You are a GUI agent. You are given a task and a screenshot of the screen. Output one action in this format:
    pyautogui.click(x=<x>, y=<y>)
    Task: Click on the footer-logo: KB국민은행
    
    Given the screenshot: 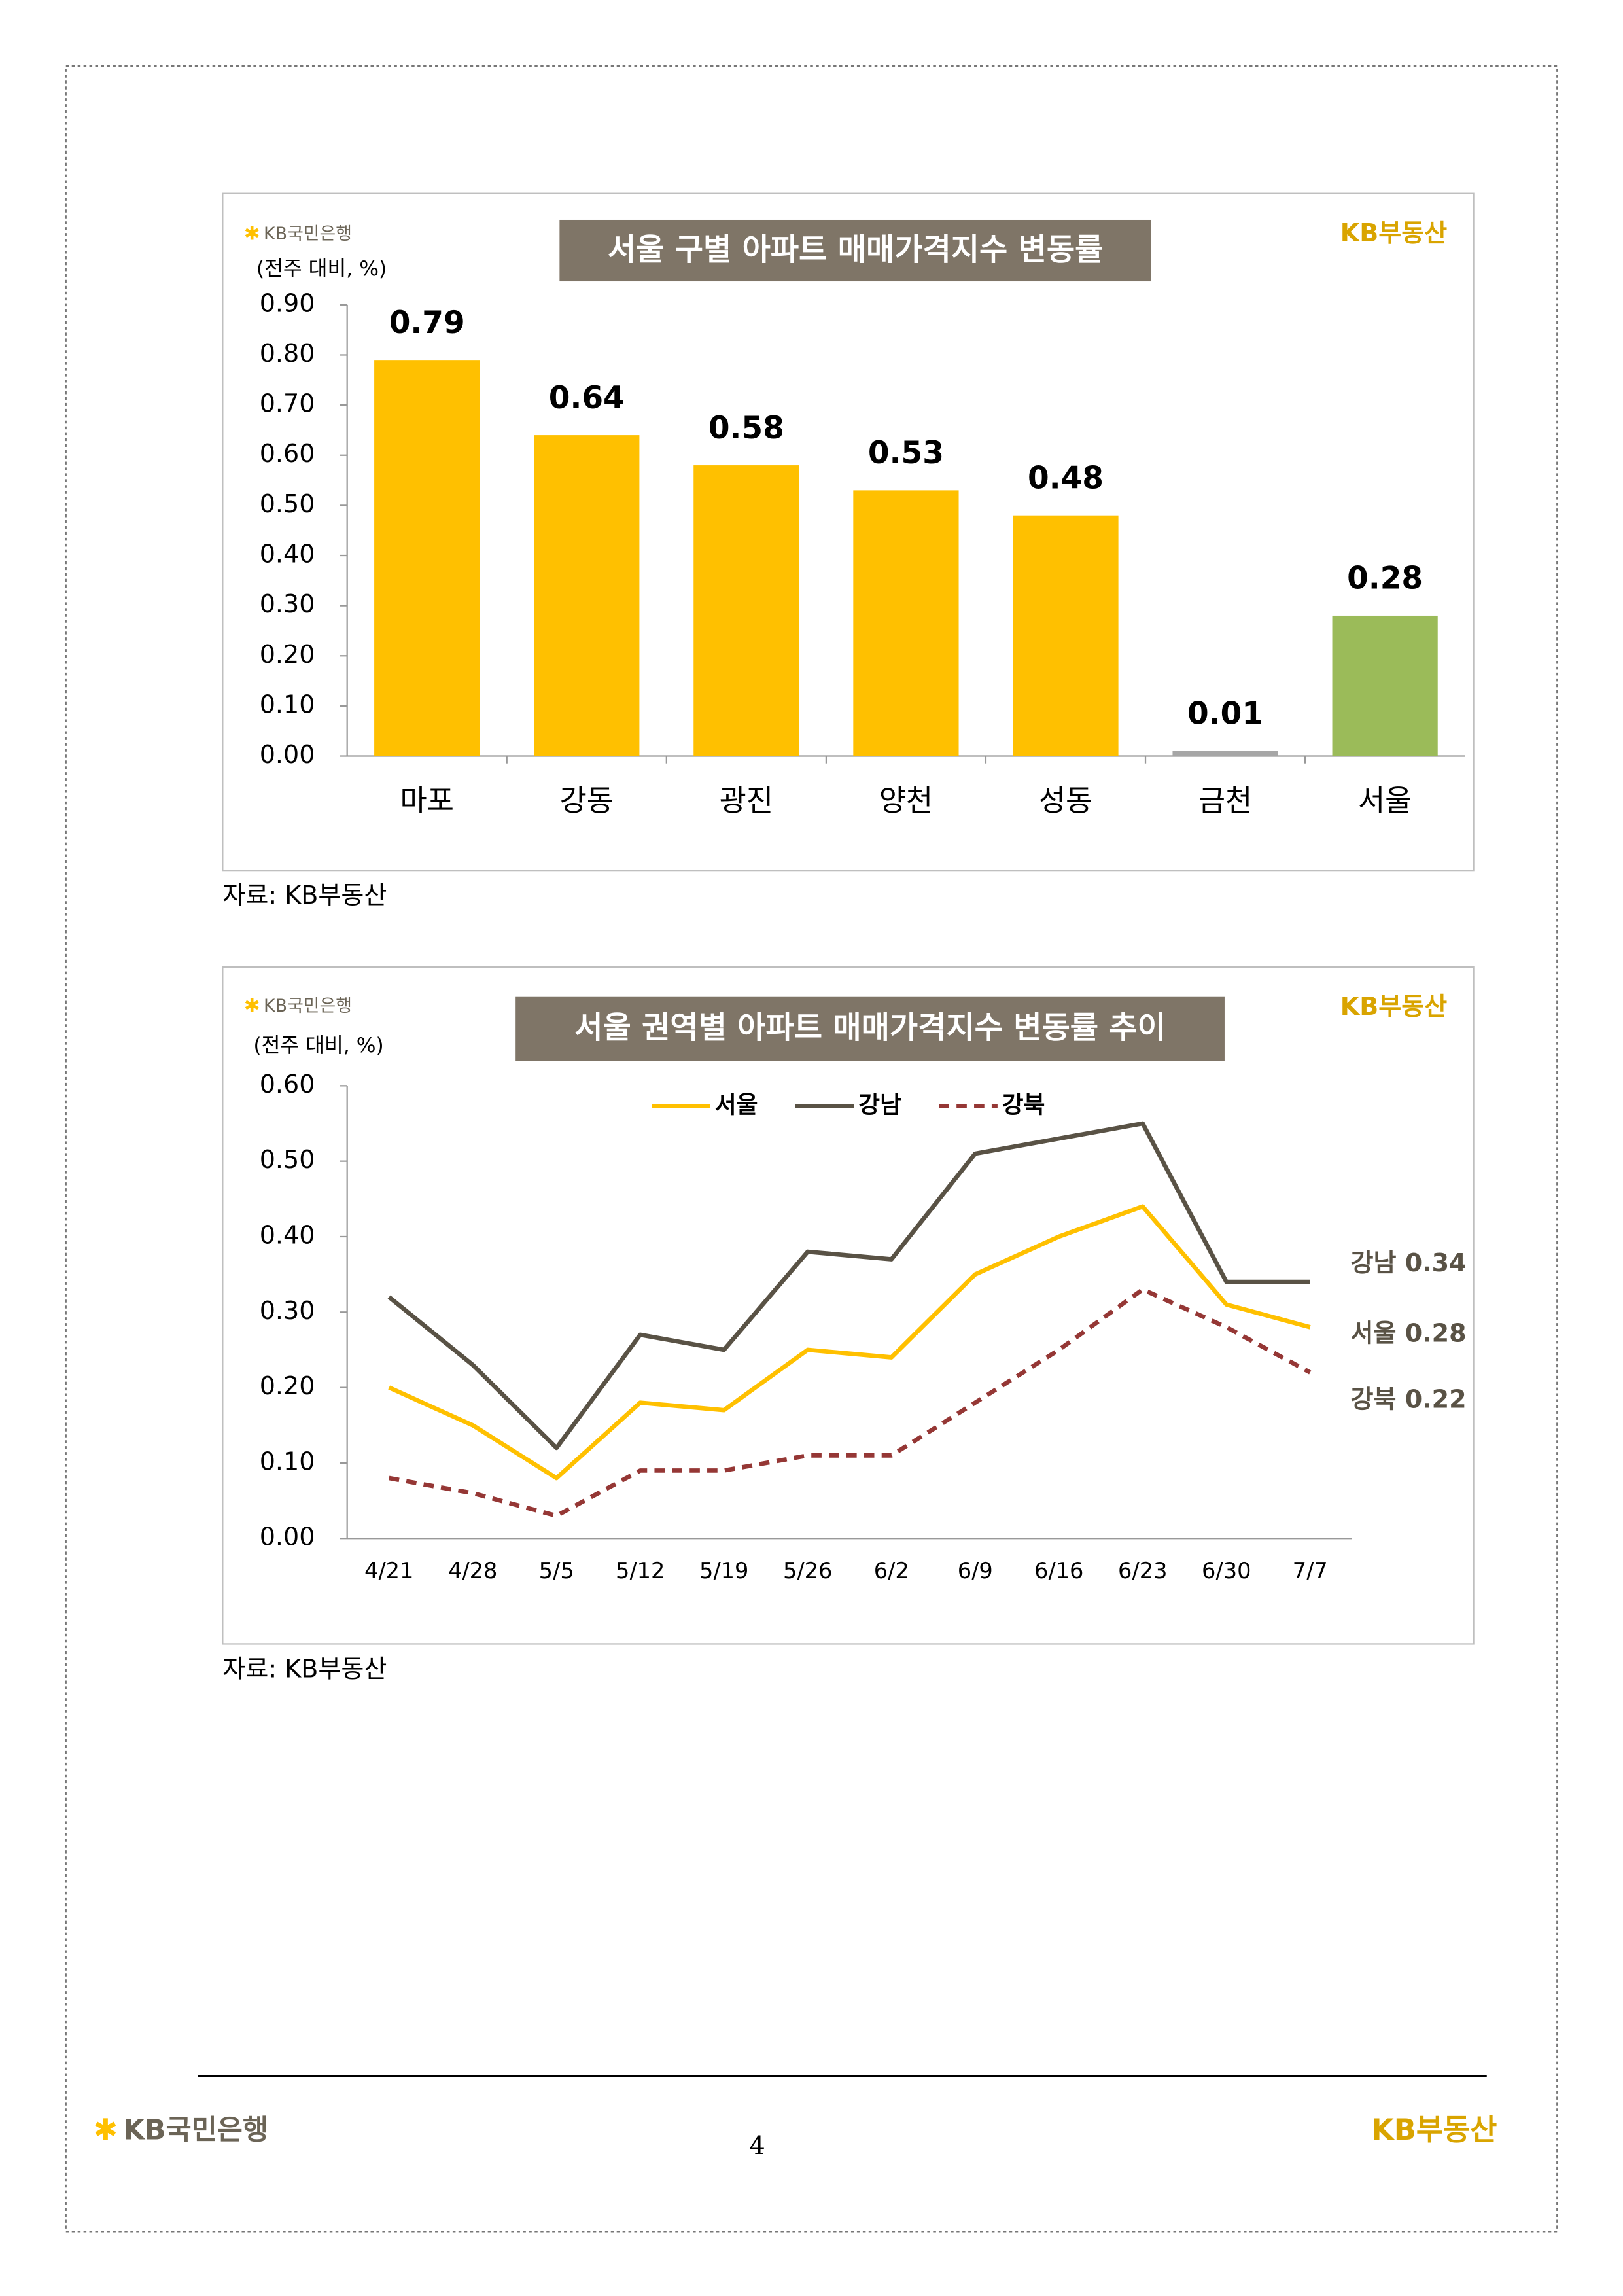 What is the action you would take?
    pyautogui.click(x=195, y=2131)
    